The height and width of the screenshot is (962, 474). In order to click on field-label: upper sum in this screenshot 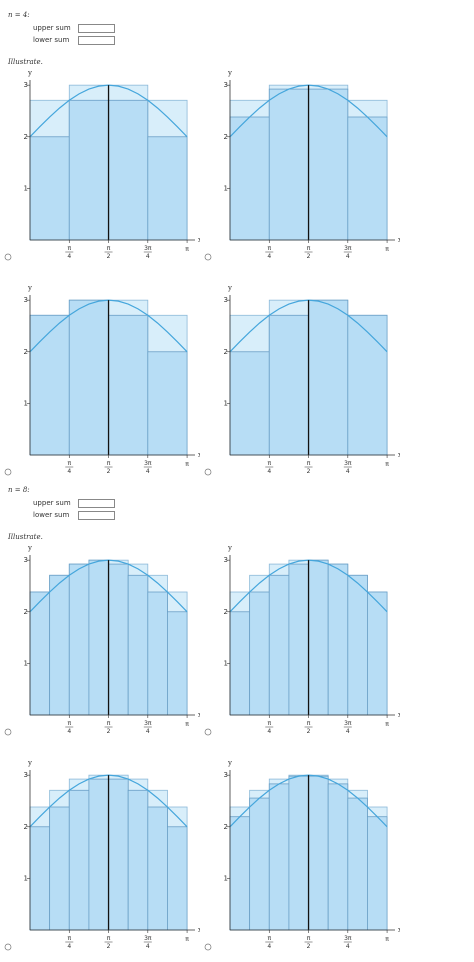, I will do `click(52, 28)`.